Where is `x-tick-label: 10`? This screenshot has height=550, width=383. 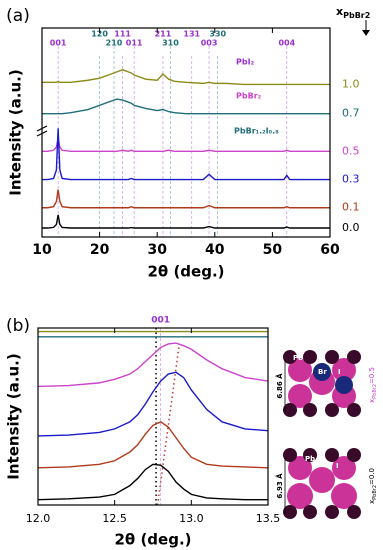
x-tick-label: 10 is located at coordinates (42, 250).